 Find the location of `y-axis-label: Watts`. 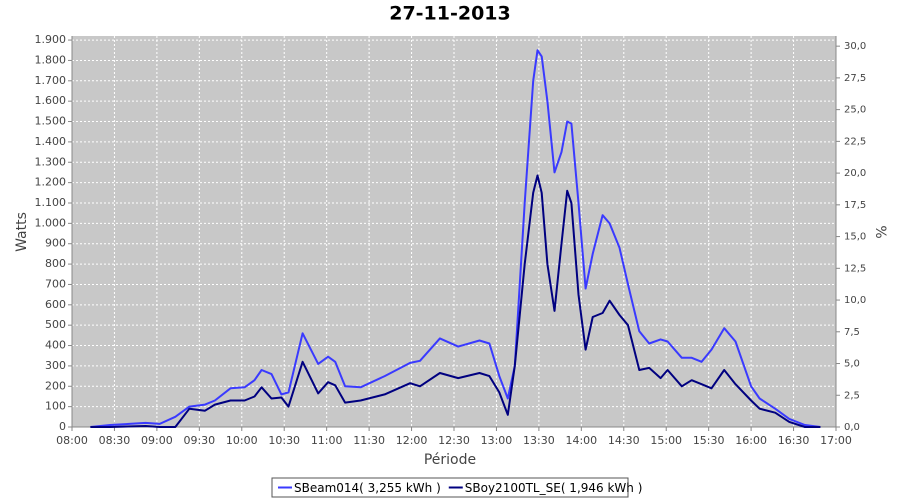

y-axis-label: Watts is located at coordinates (22, 232).